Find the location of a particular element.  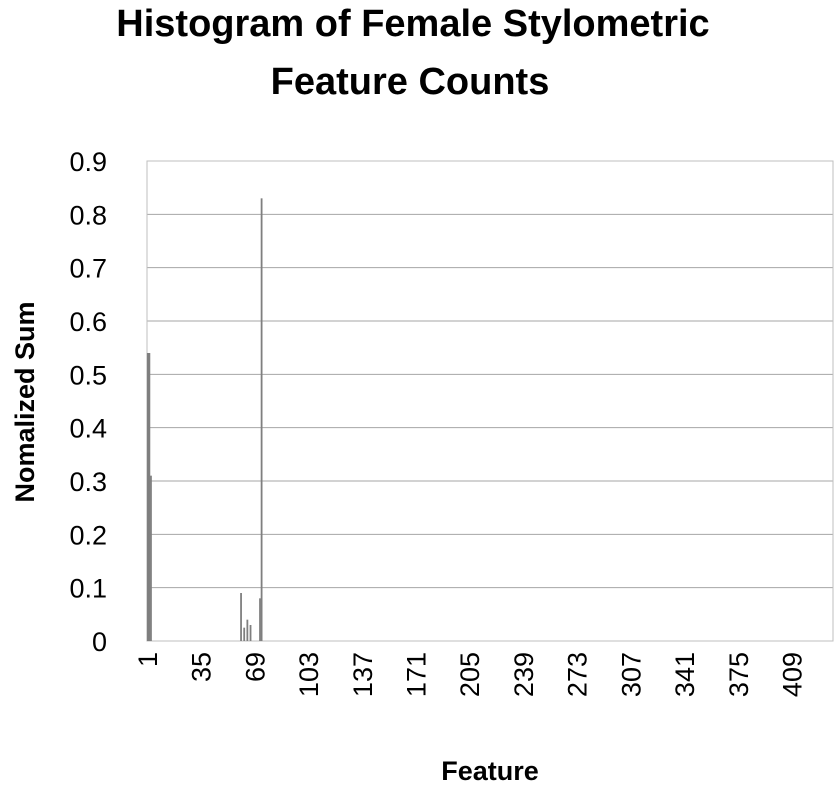

x-tick-label: 1 is located at coordinates (148, 659).